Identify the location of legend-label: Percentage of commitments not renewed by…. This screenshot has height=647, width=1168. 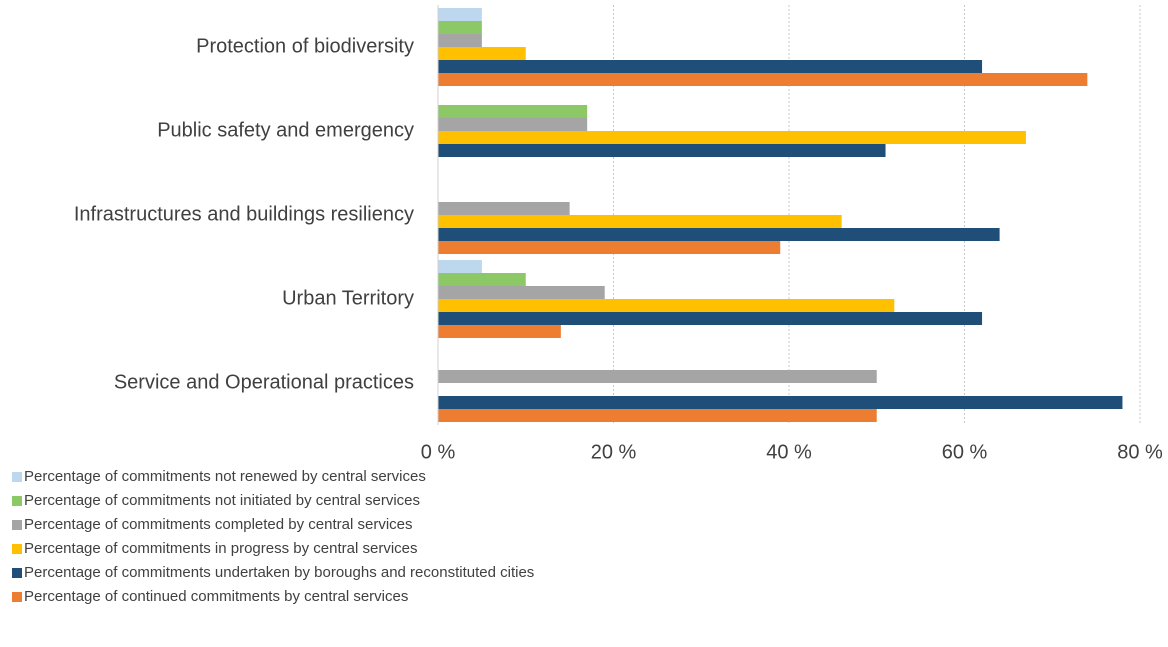
(225, 476).